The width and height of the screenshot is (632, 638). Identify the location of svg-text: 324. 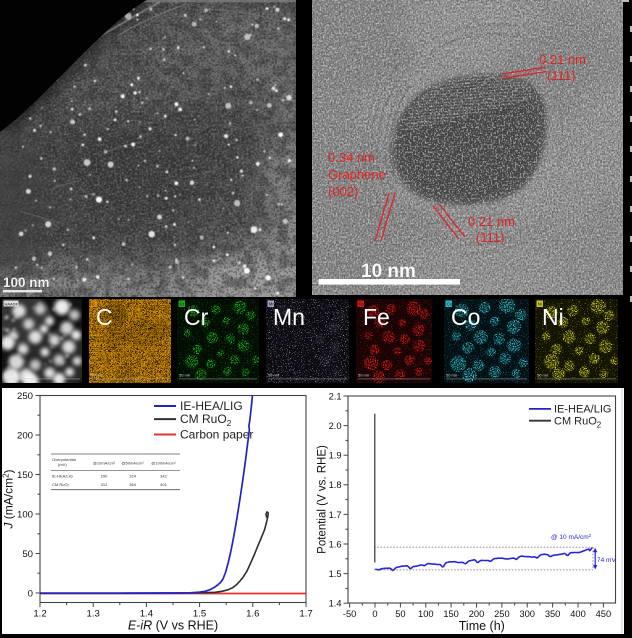
(132, 475).